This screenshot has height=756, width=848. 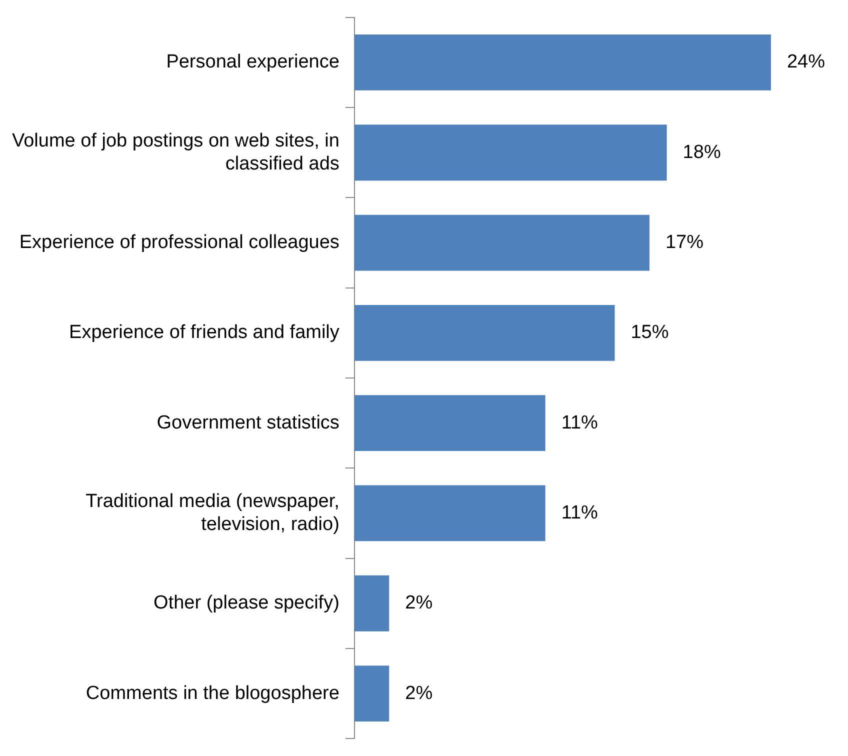 I want to click on data-label: 17%, so click(x=684, y=243).